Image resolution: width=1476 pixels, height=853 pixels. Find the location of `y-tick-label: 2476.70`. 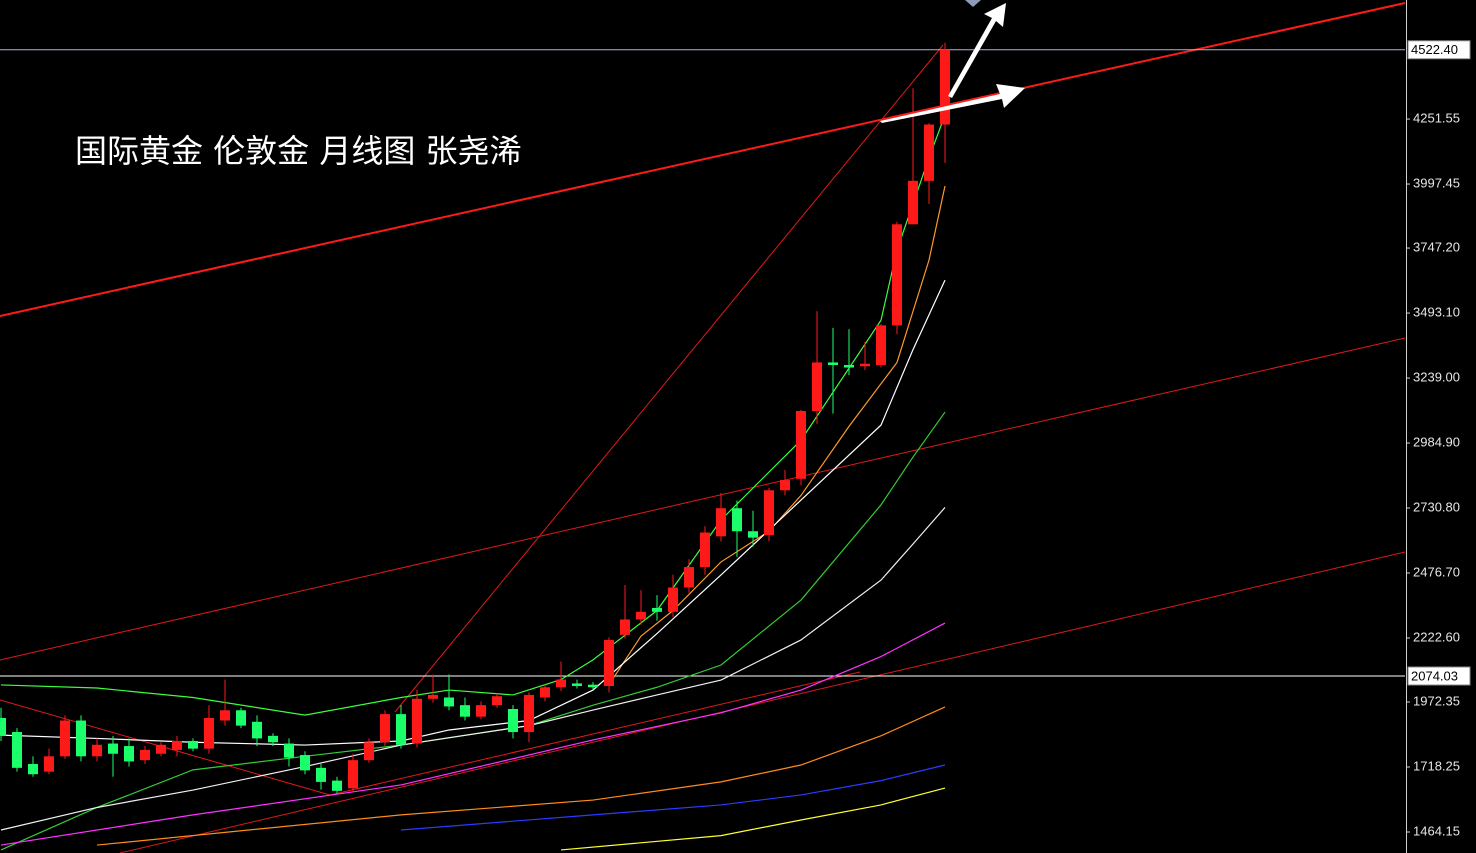

y-tick-label: 2476.70 is located at coordinates (1436, 571).